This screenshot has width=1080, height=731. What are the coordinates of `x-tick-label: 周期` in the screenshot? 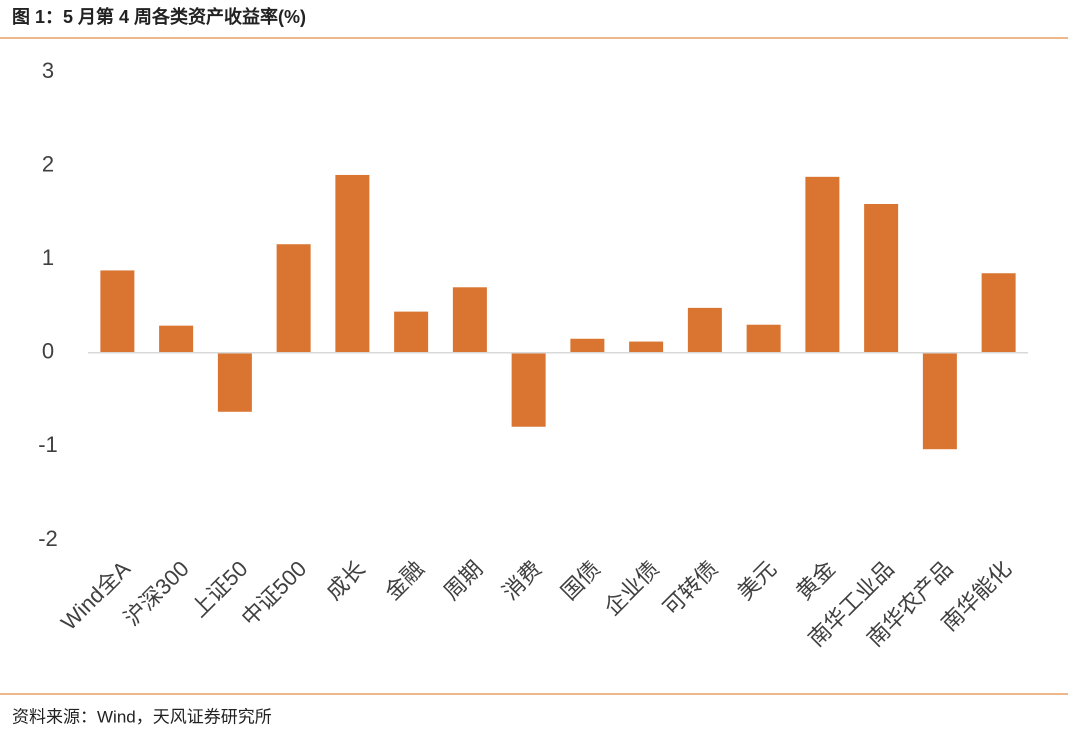 It's located at (463, 580).